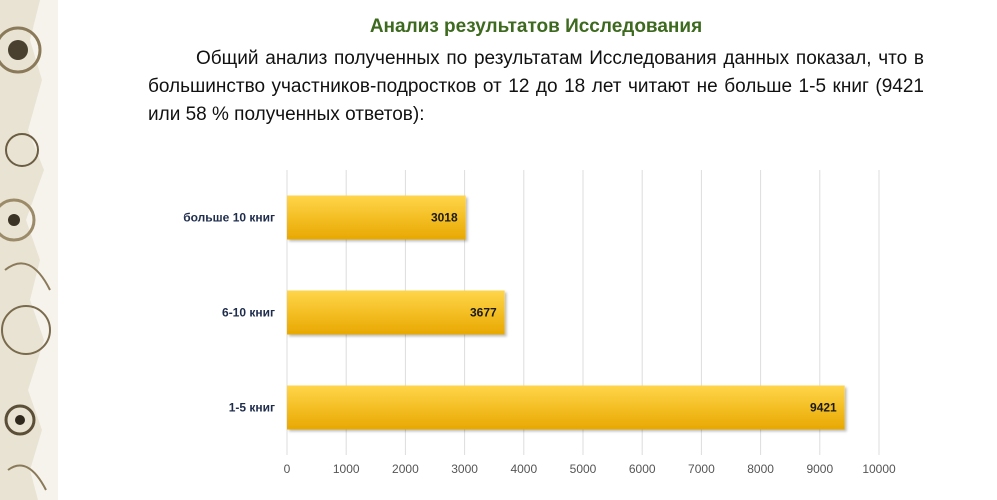 Image resolution: width=997 pixels, height=500 pixels. I want to click on x-tick-label: 5000, so click(583, 469).